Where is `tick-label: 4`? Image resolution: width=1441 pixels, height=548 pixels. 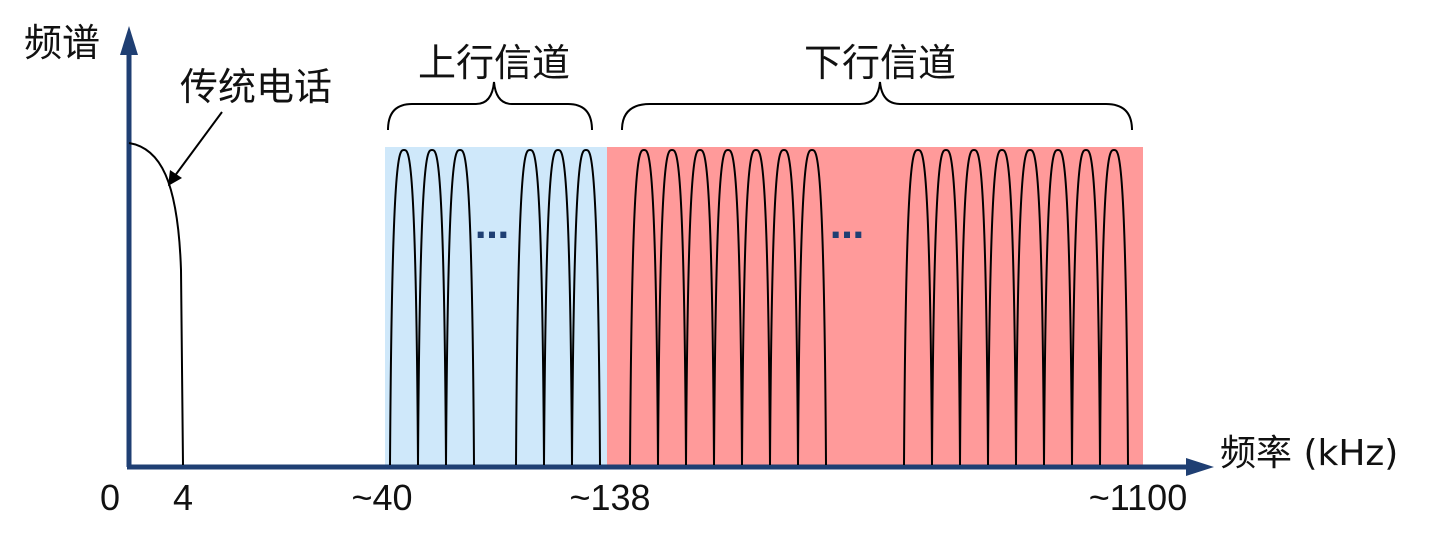
tick-label: 4 is located at coordinates (183, 497).